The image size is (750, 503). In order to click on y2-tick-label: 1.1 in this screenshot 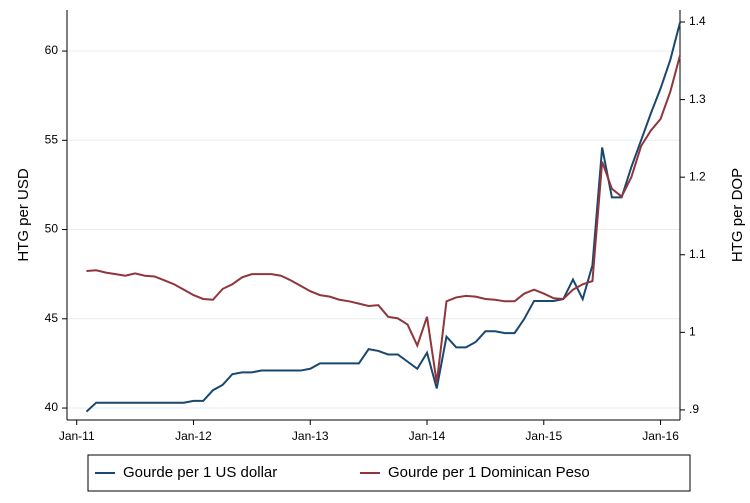, I will do `click(697, 254)`.